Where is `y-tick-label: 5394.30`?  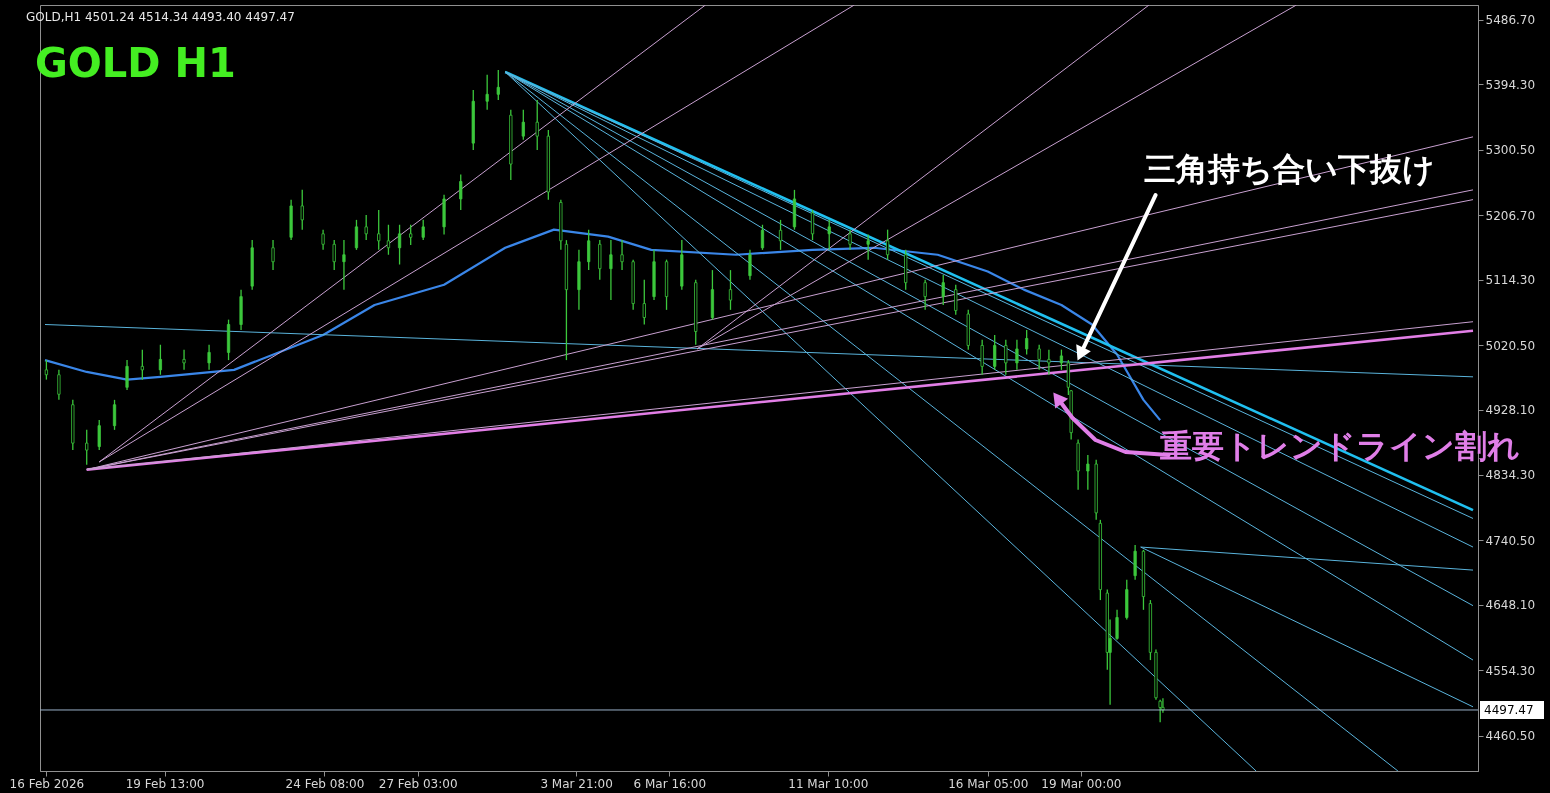
y-tick-label: 5394.30 is located at coordinates (1510, 84).